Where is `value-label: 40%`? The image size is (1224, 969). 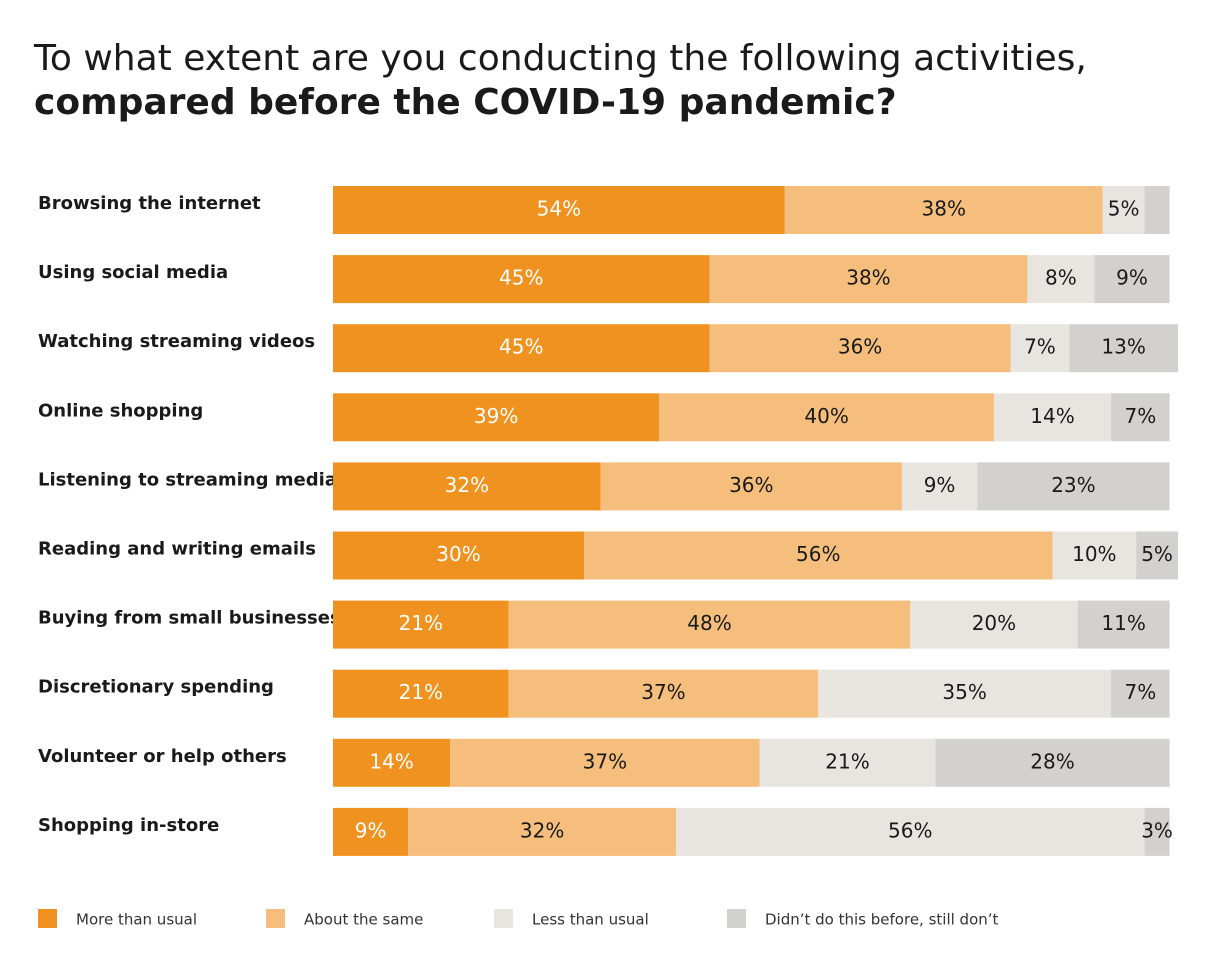 value-label: 40% is located at coordinates (826, 416).